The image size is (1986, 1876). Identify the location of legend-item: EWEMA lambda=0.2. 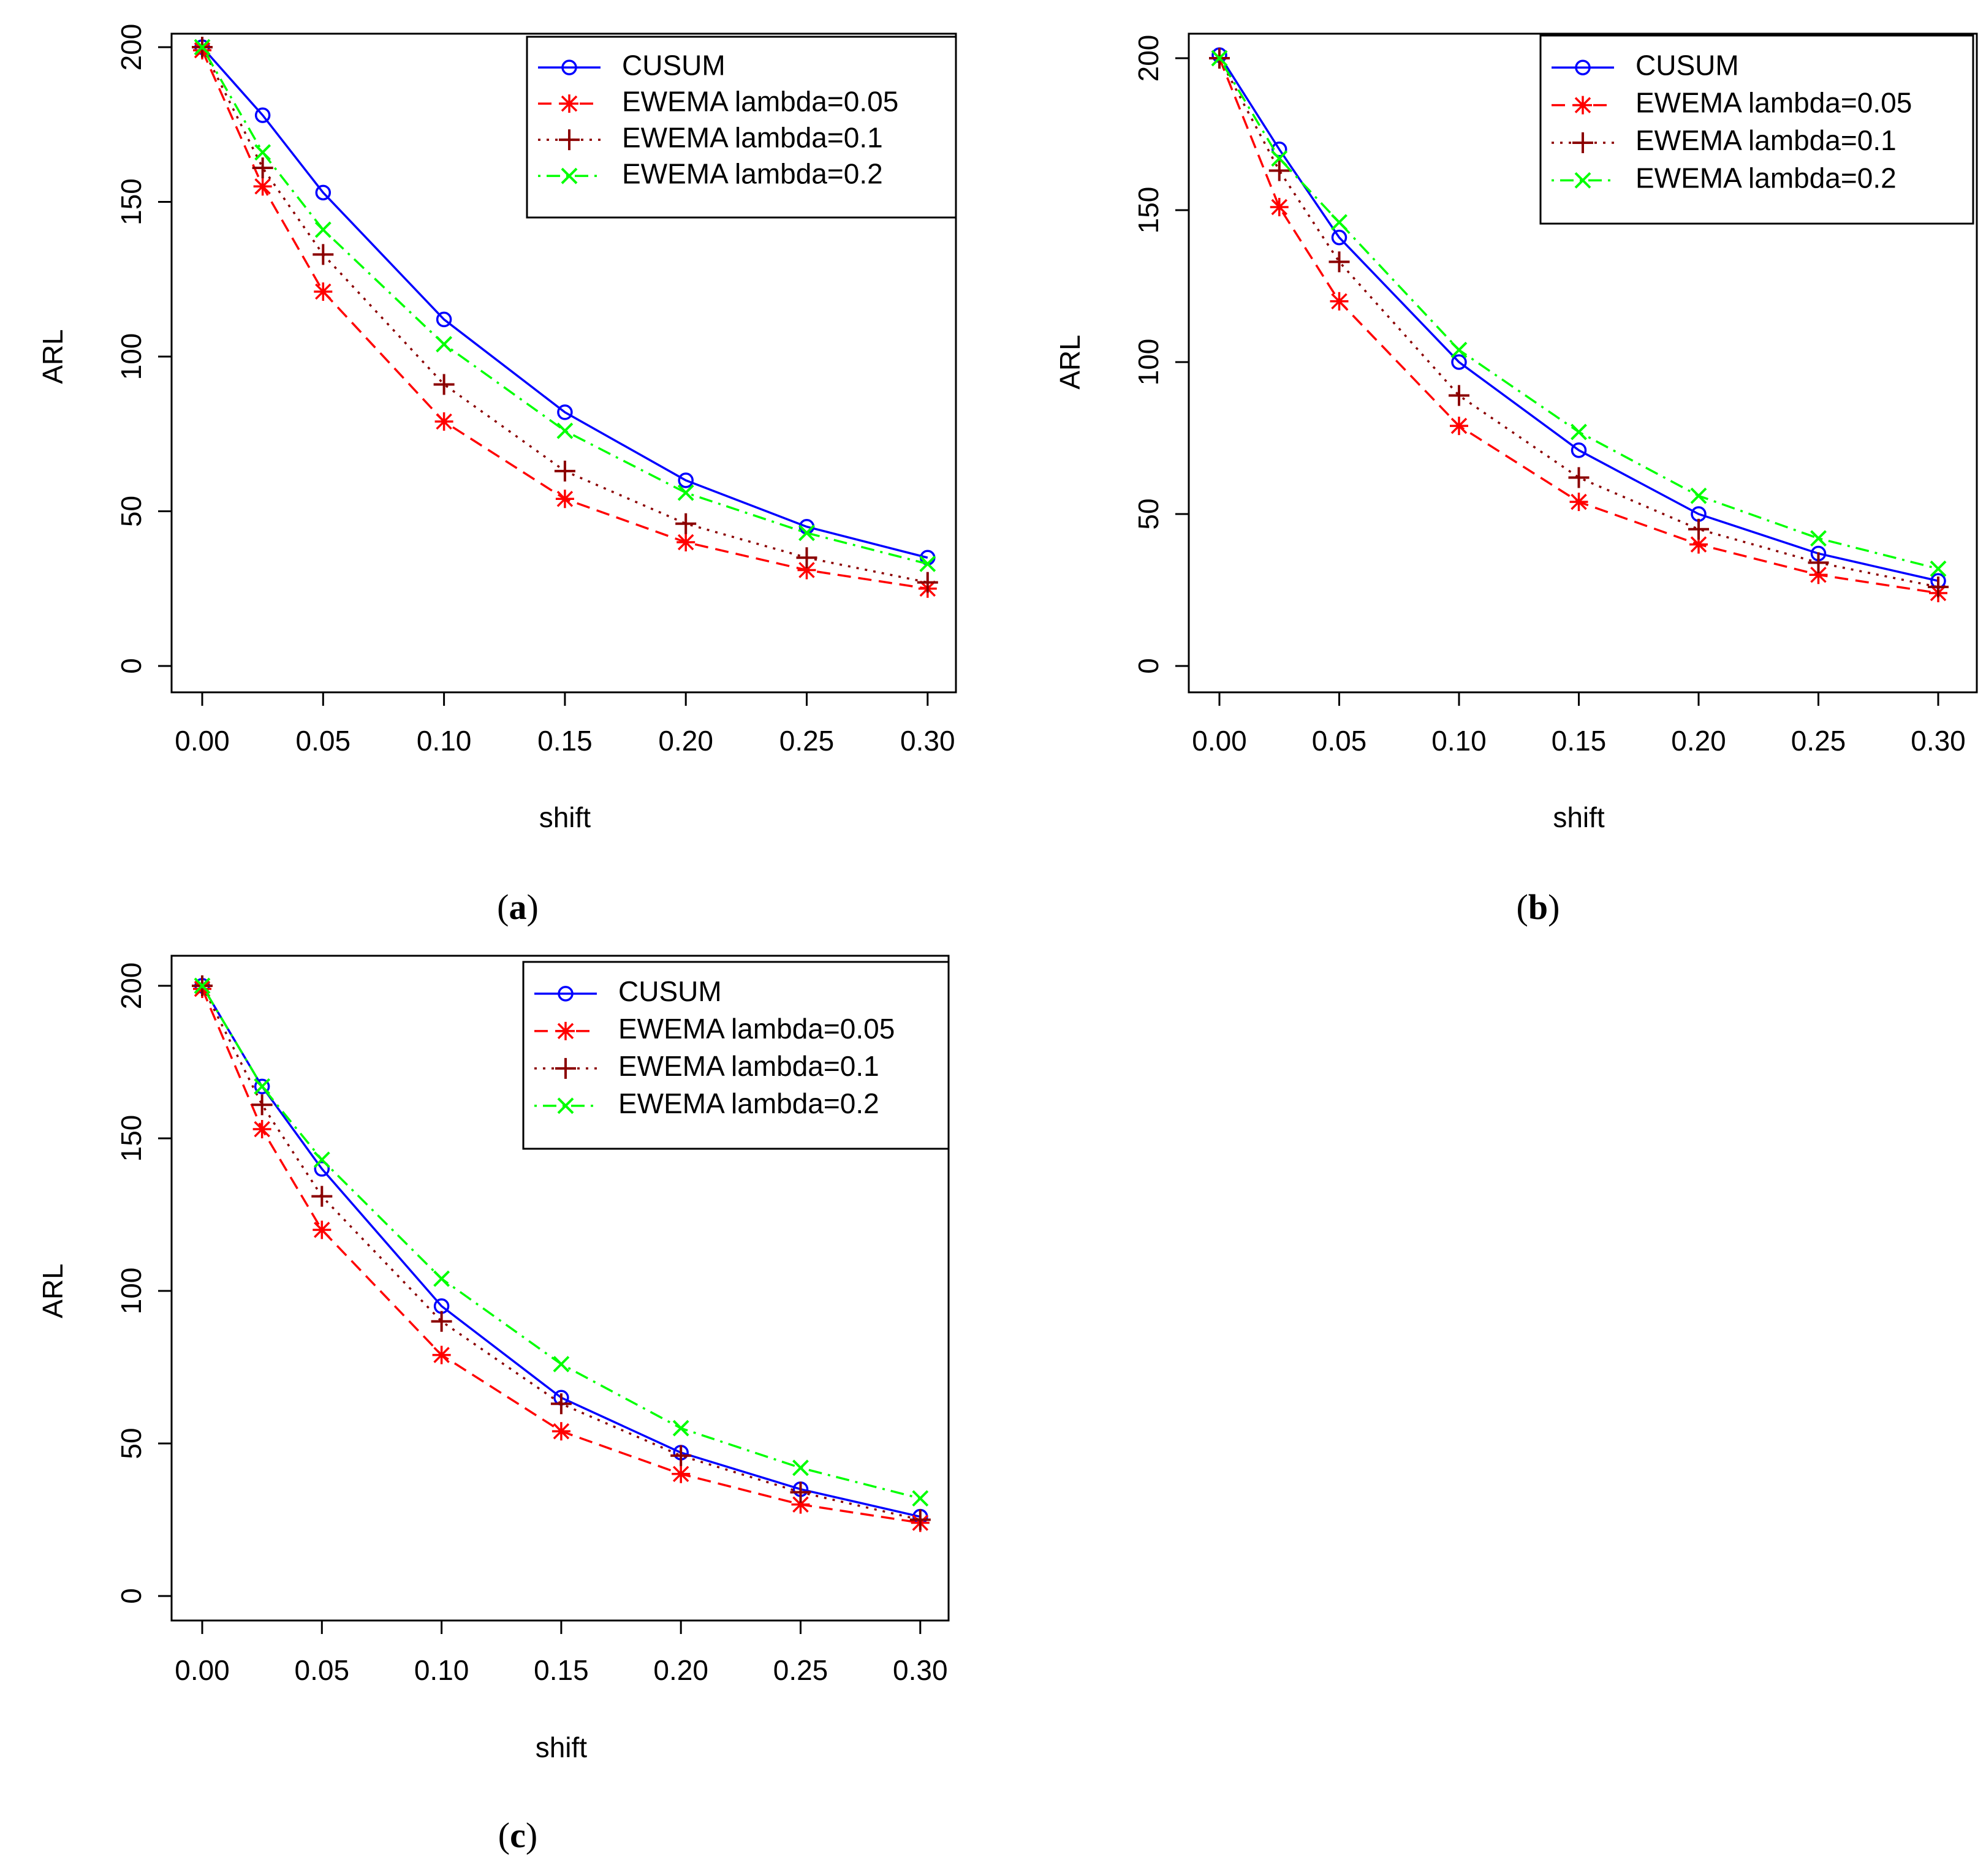
(710, 173).